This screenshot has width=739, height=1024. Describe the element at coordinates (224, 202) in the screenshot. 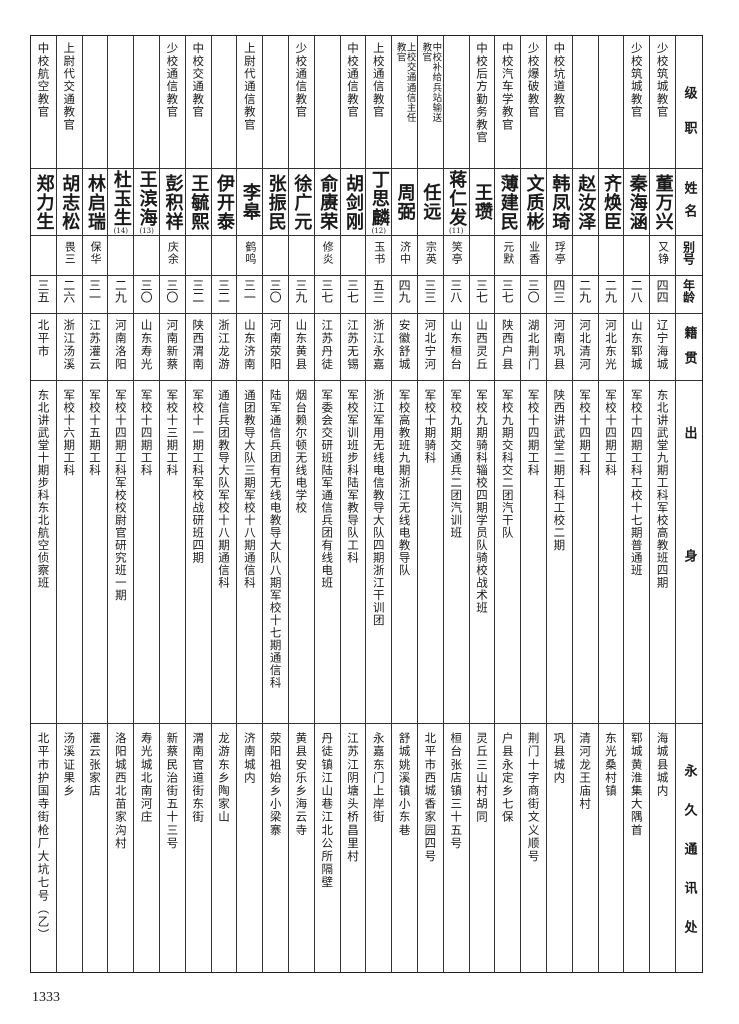

I see `name-cell: 伊开泰` at that location.